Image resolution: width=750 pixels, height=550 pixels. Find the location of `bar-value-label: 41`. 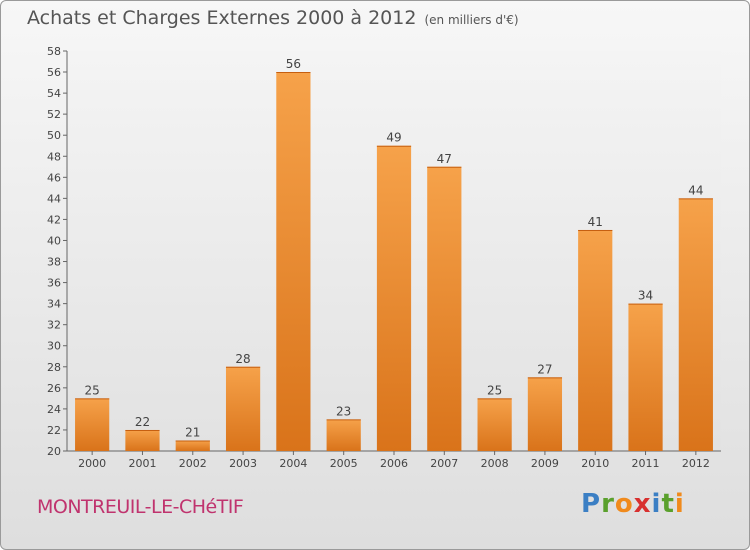

bar-value-label: 41 is located at coordinates (595, 222).